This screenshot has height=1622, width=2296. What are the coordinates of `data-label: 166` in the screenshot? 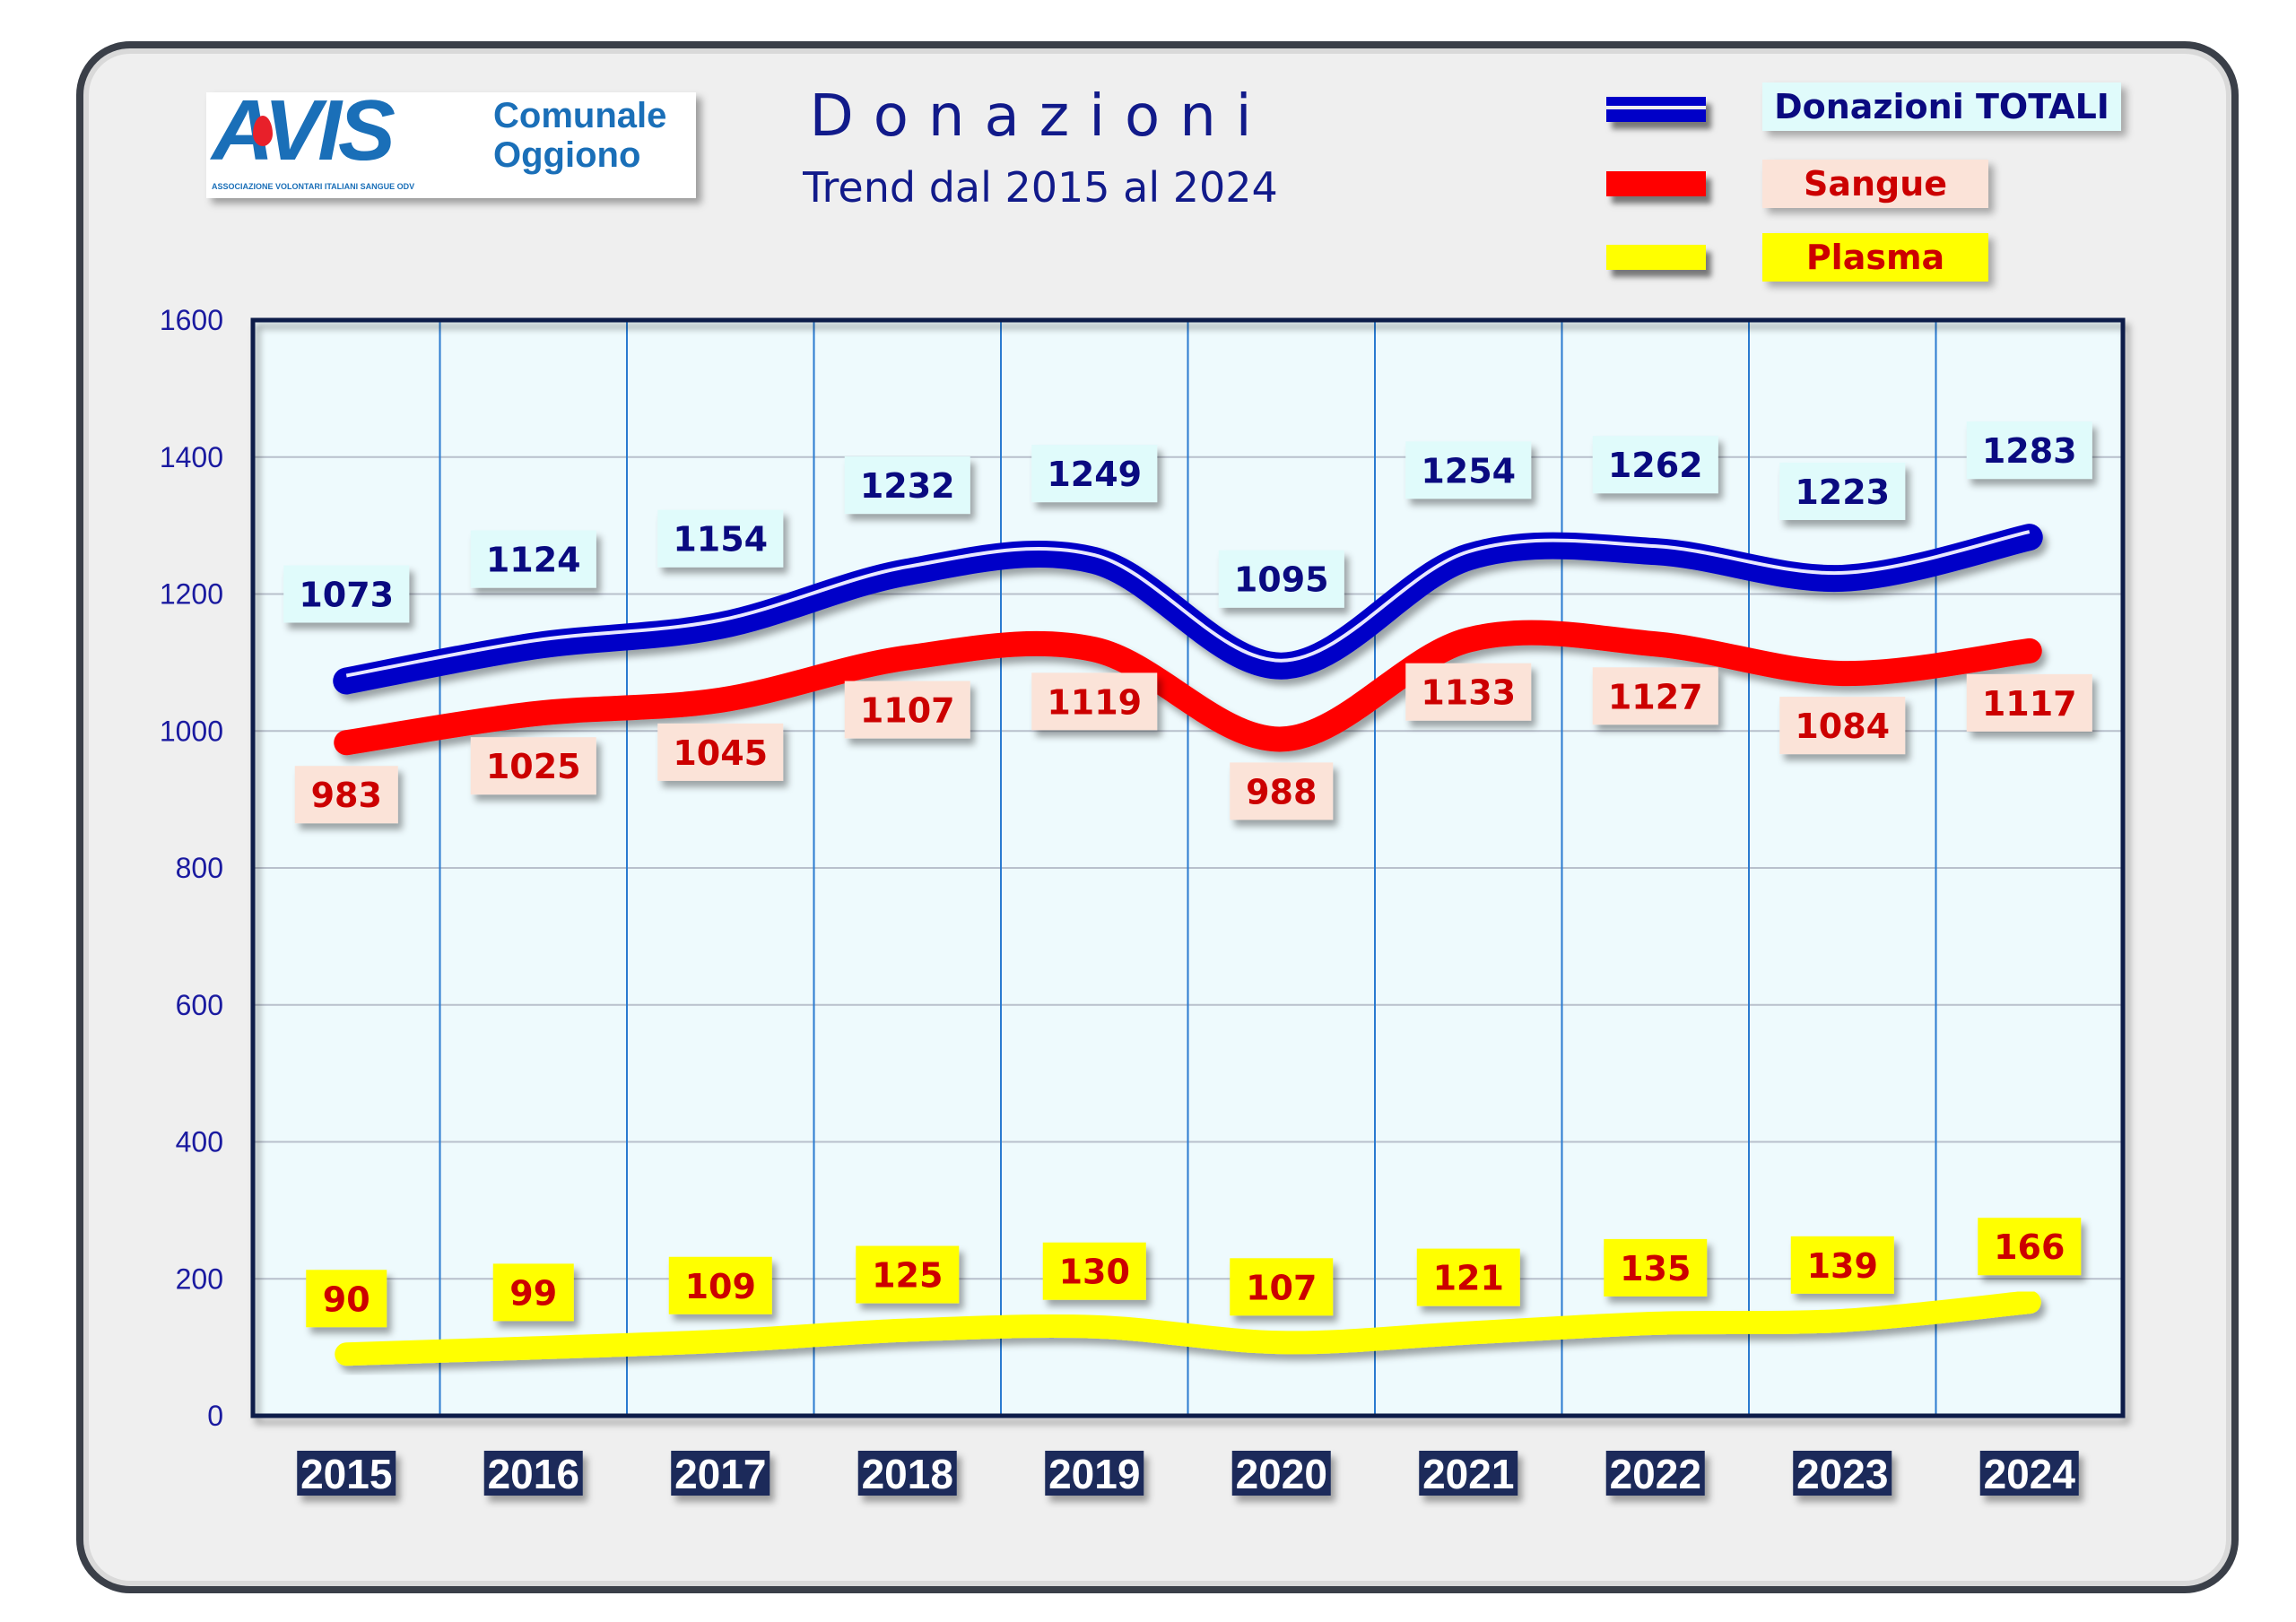 It's located at (2029, 1247).